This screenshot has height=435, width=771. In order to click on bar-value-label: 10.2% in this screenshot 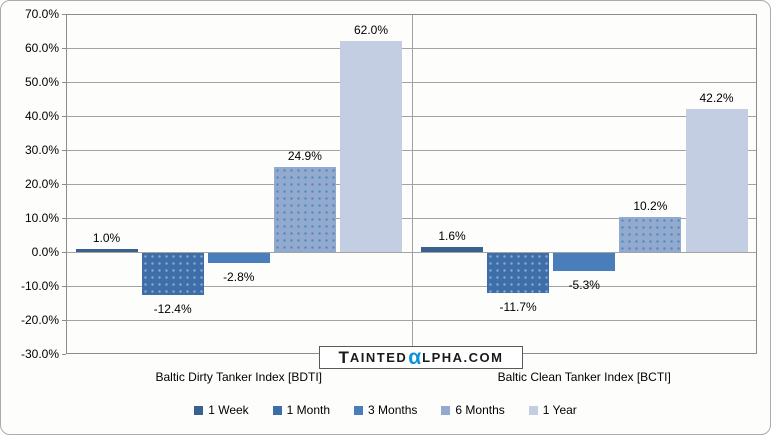, I will do `click(650, 206)`.